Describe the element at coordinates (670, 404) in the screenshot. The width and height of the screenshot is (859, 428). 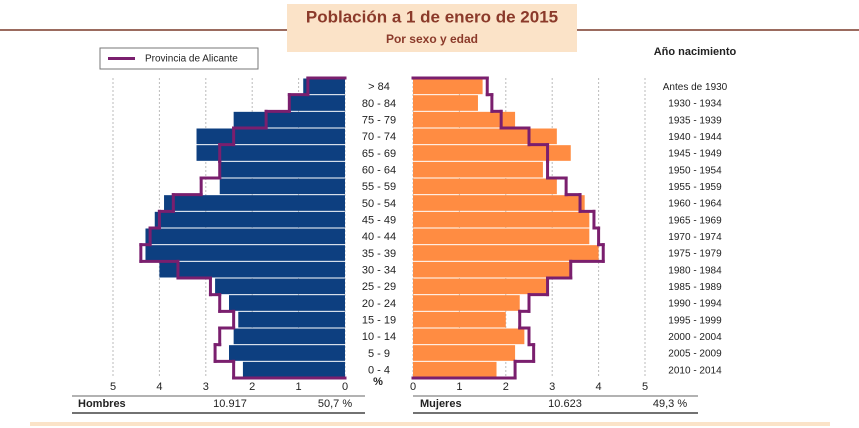
I see `total-percent: 49,3 %` at that location.